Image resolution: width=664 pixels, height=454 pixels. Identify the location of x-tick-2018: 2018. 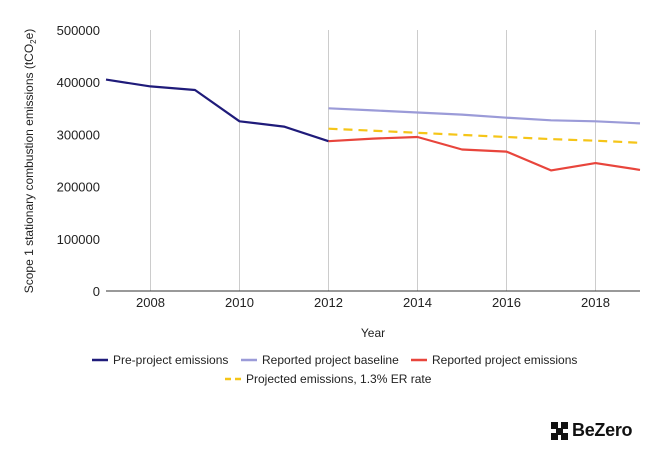
(595, 302).